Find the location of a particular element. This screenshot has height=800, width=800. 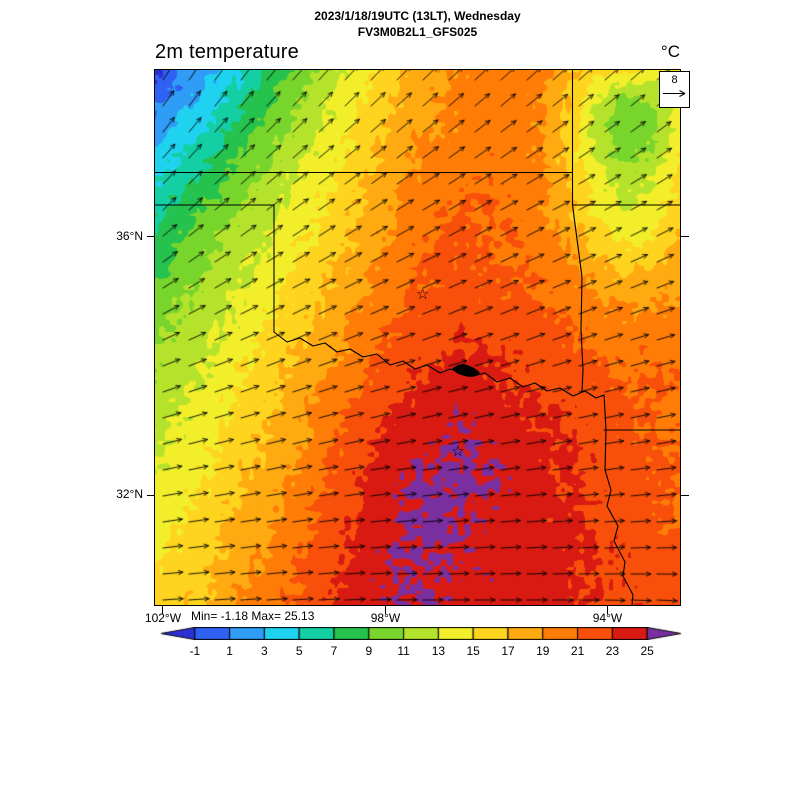

wind-reference-arrow-icon is located at coordinates (674, 93).